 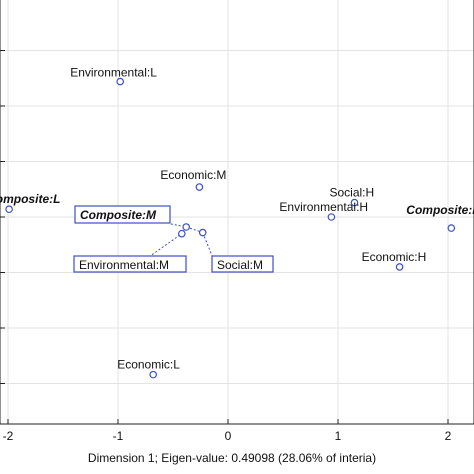 I want to click on point-label-economic-h: Economic:H, so click(x=394, y=257).